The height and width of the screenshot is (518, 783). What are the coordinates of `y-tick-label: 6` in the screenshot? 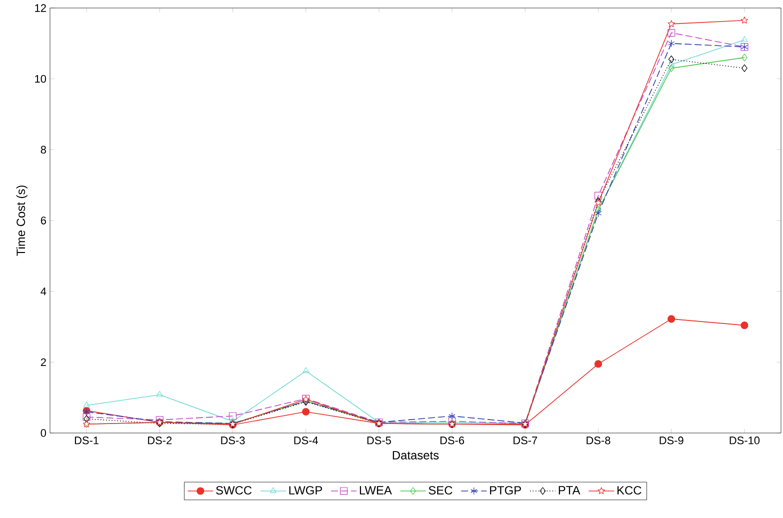 It's located at (43, 220).